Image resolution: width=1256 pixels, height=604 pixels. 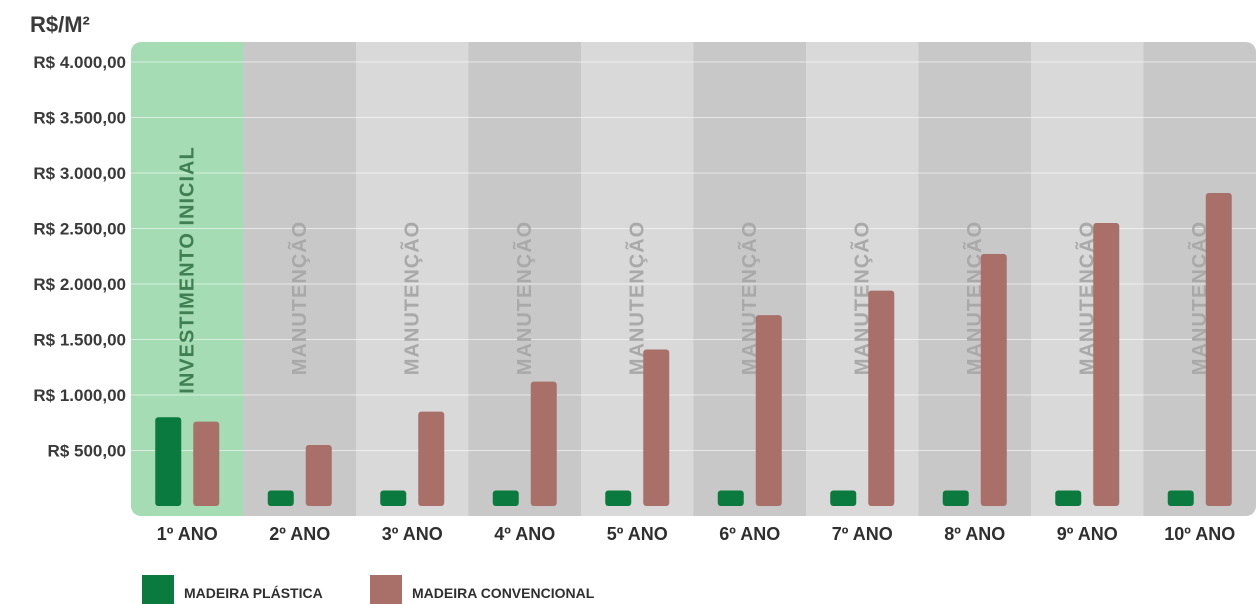 I want to click on legend-label-madeira-plastica: MADEIRA PLÁSTICA, so click(x=253, y=593).